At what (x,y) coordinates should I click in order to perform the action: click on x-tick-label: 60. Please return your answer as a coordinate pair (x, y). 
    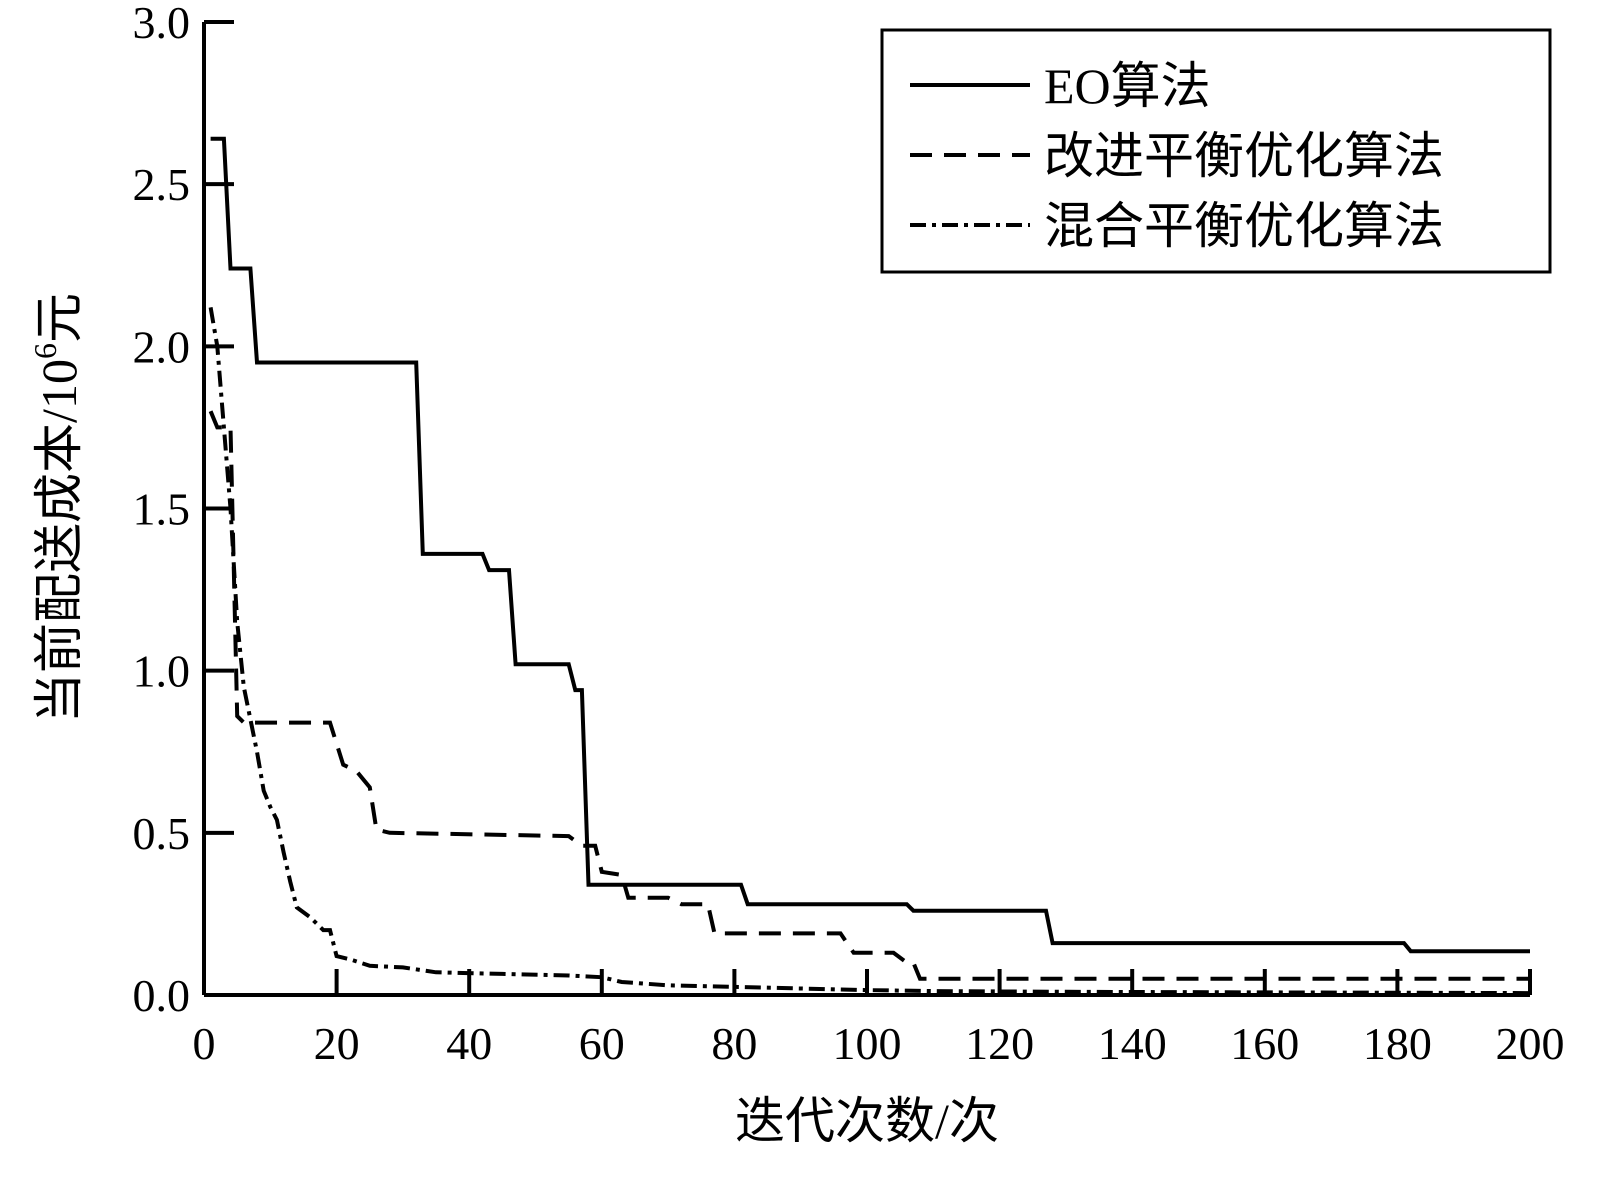
    Looking at the image, I should click on (602, 1043).